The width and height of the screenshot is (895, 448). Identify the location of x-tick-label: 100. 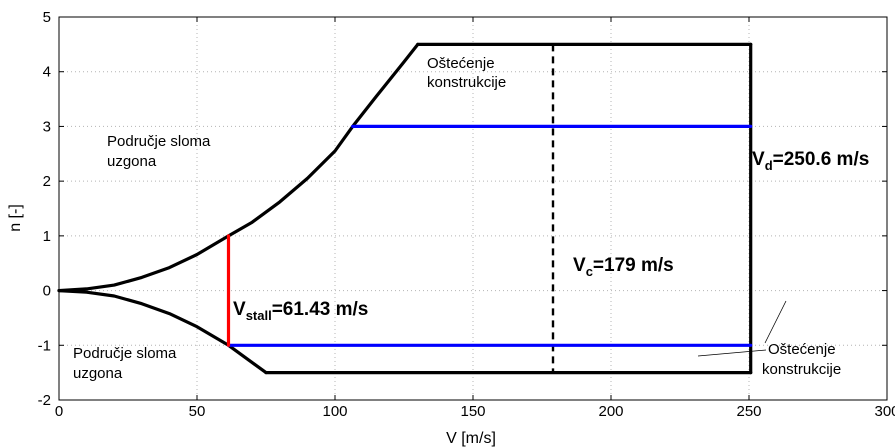
(334, 411).